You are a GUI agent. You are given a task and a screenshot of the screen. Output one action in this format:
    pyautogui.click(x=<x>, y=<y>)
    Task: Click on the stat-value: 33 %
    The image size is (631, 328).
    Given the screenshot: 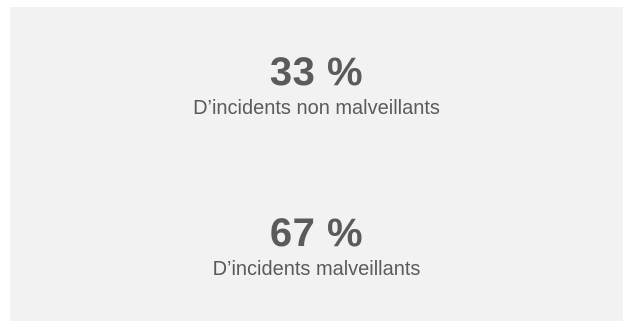 What is the action you would take?
    pyautogui.click(x=316, y=72)
    